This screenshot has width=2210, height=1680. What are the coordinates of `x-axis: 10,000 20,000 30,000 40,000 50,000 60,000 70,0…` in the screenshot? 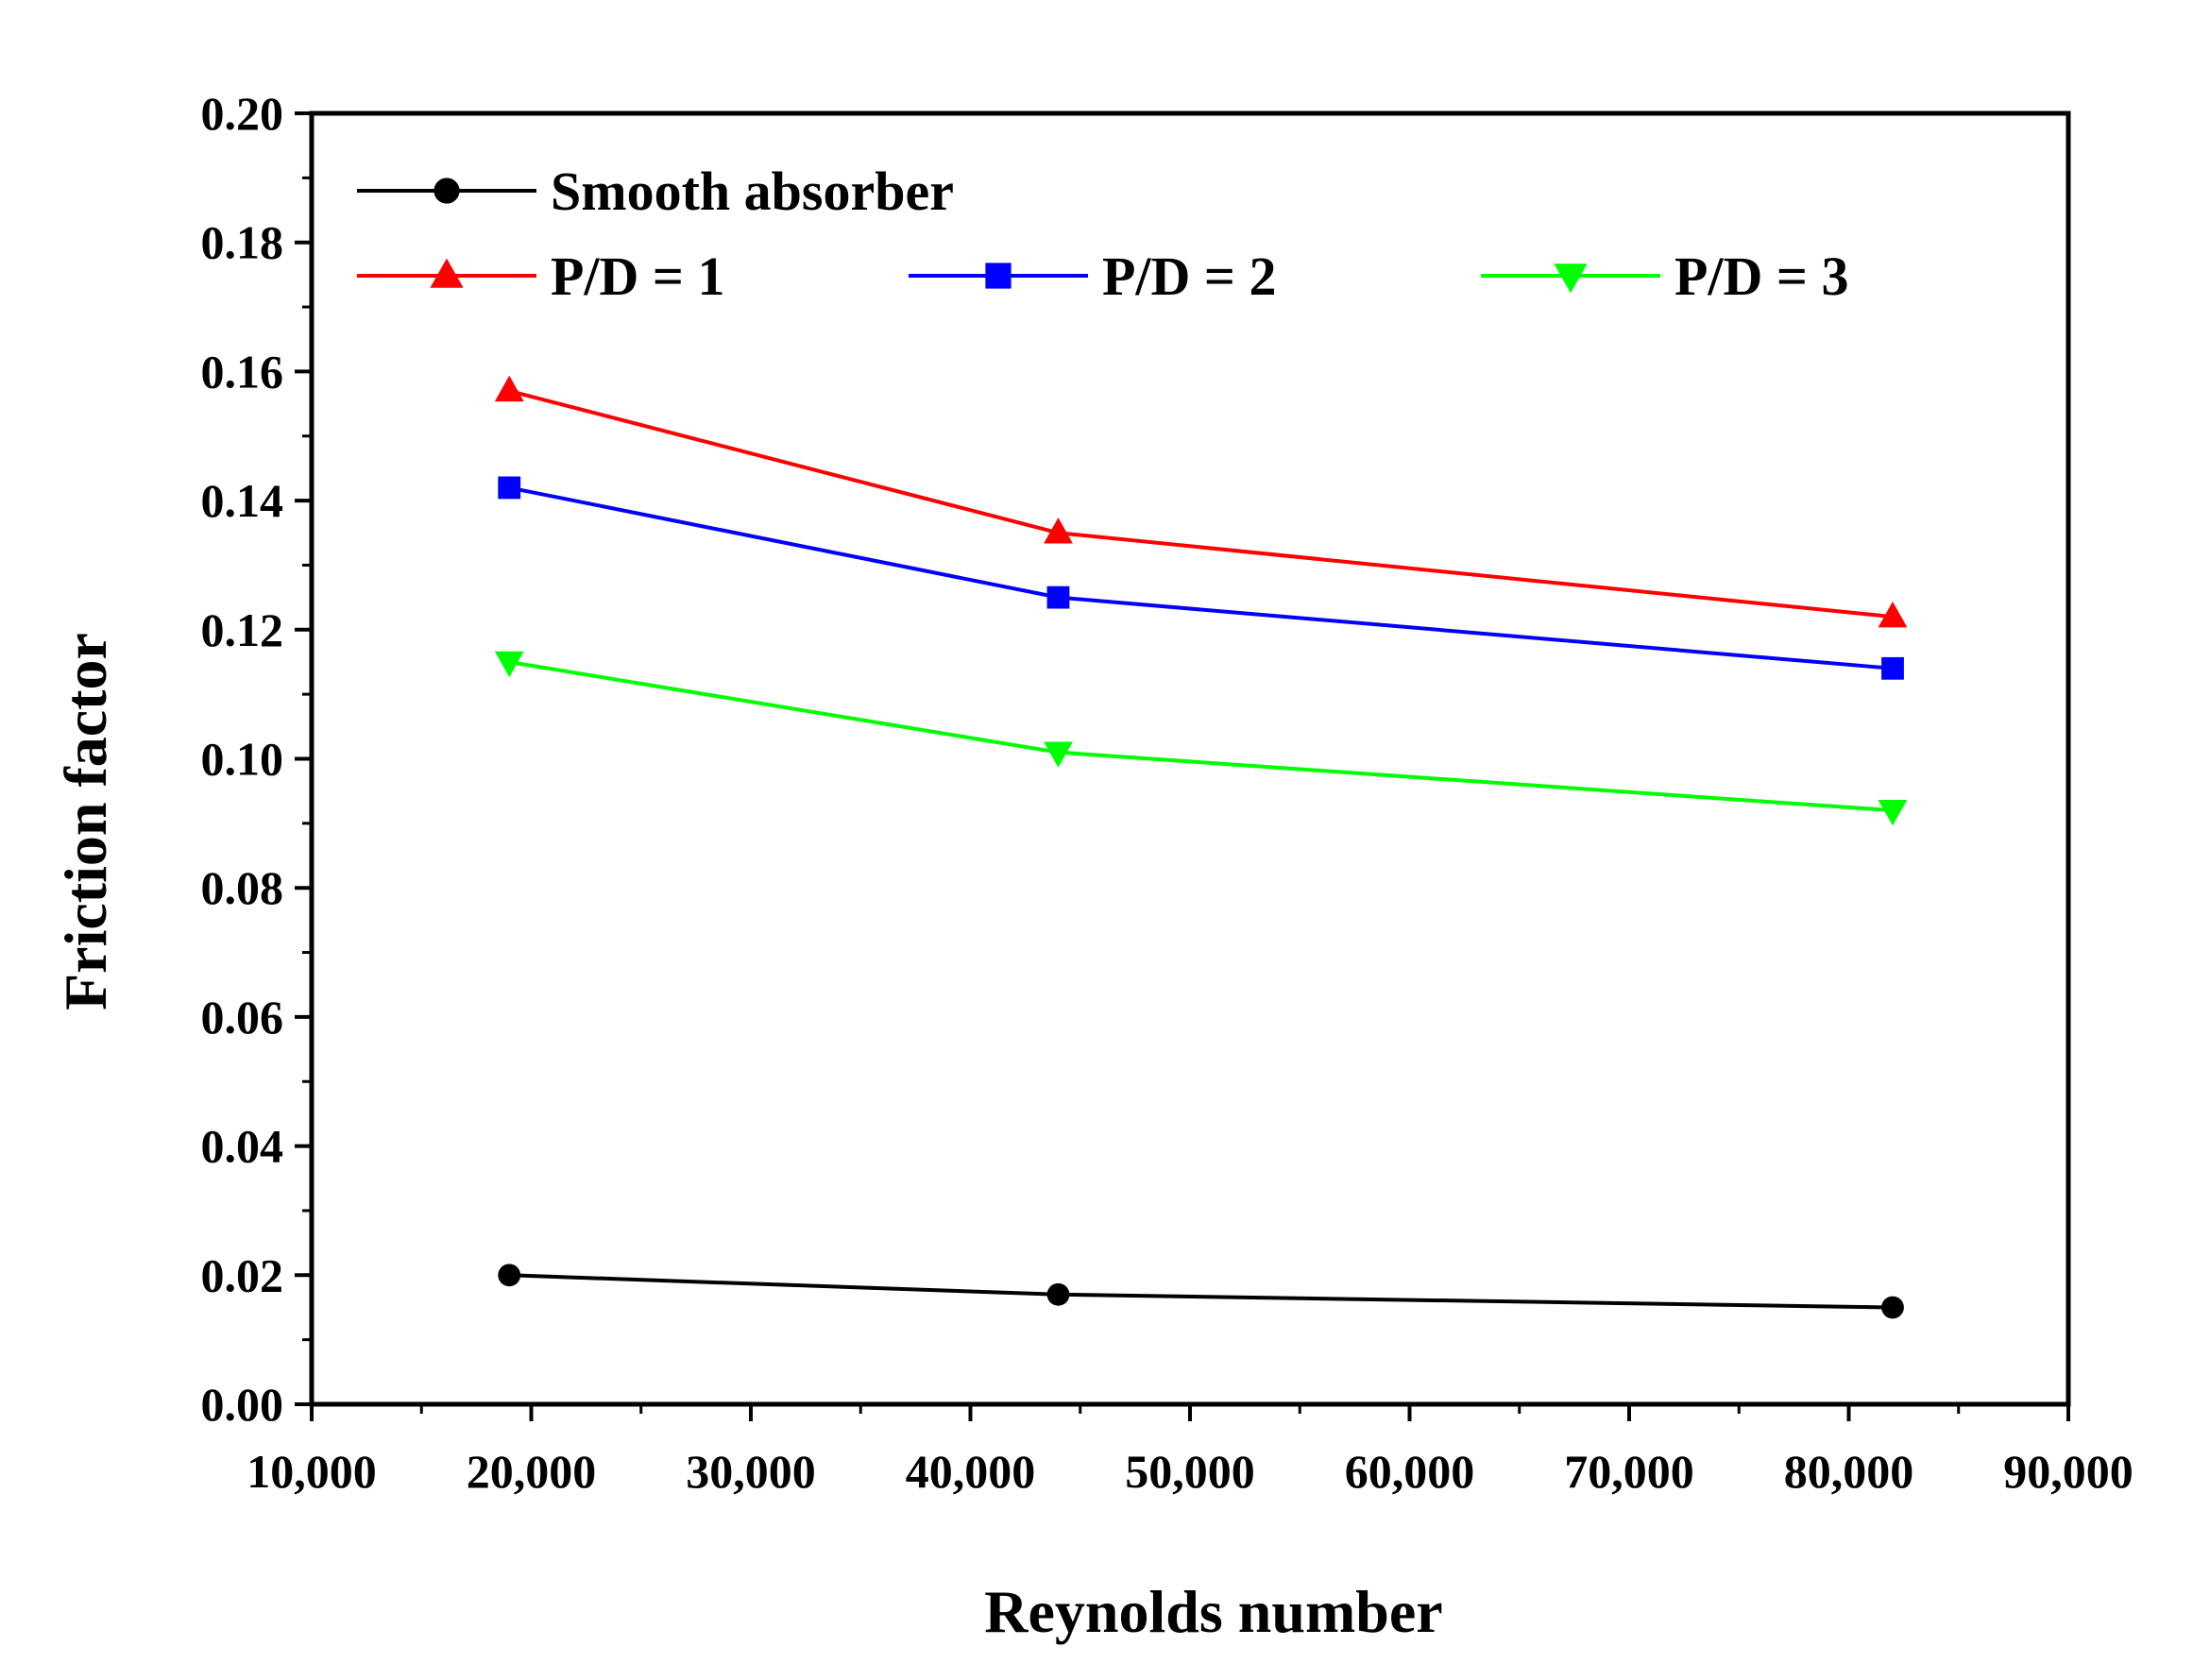 It's located at (1190, 1451).